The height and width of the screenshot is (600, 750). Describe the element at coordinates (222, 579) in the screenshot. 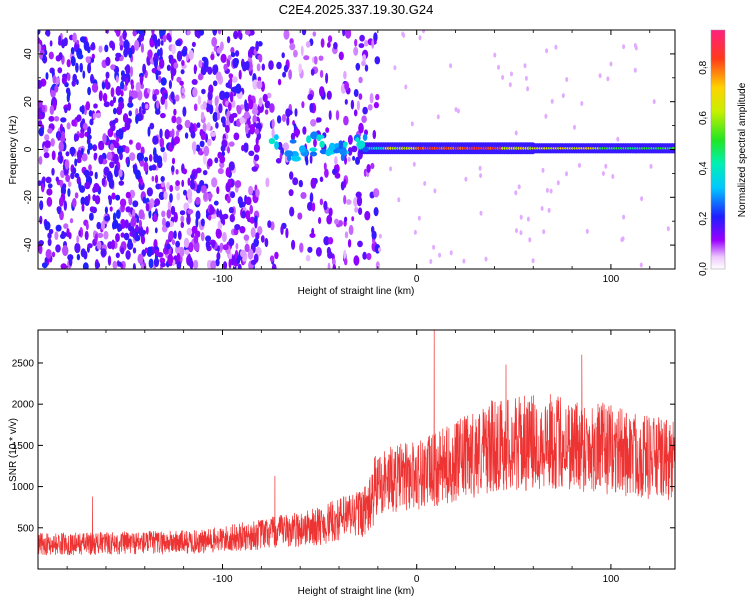

I see `x-tick-label: -100` at that location.